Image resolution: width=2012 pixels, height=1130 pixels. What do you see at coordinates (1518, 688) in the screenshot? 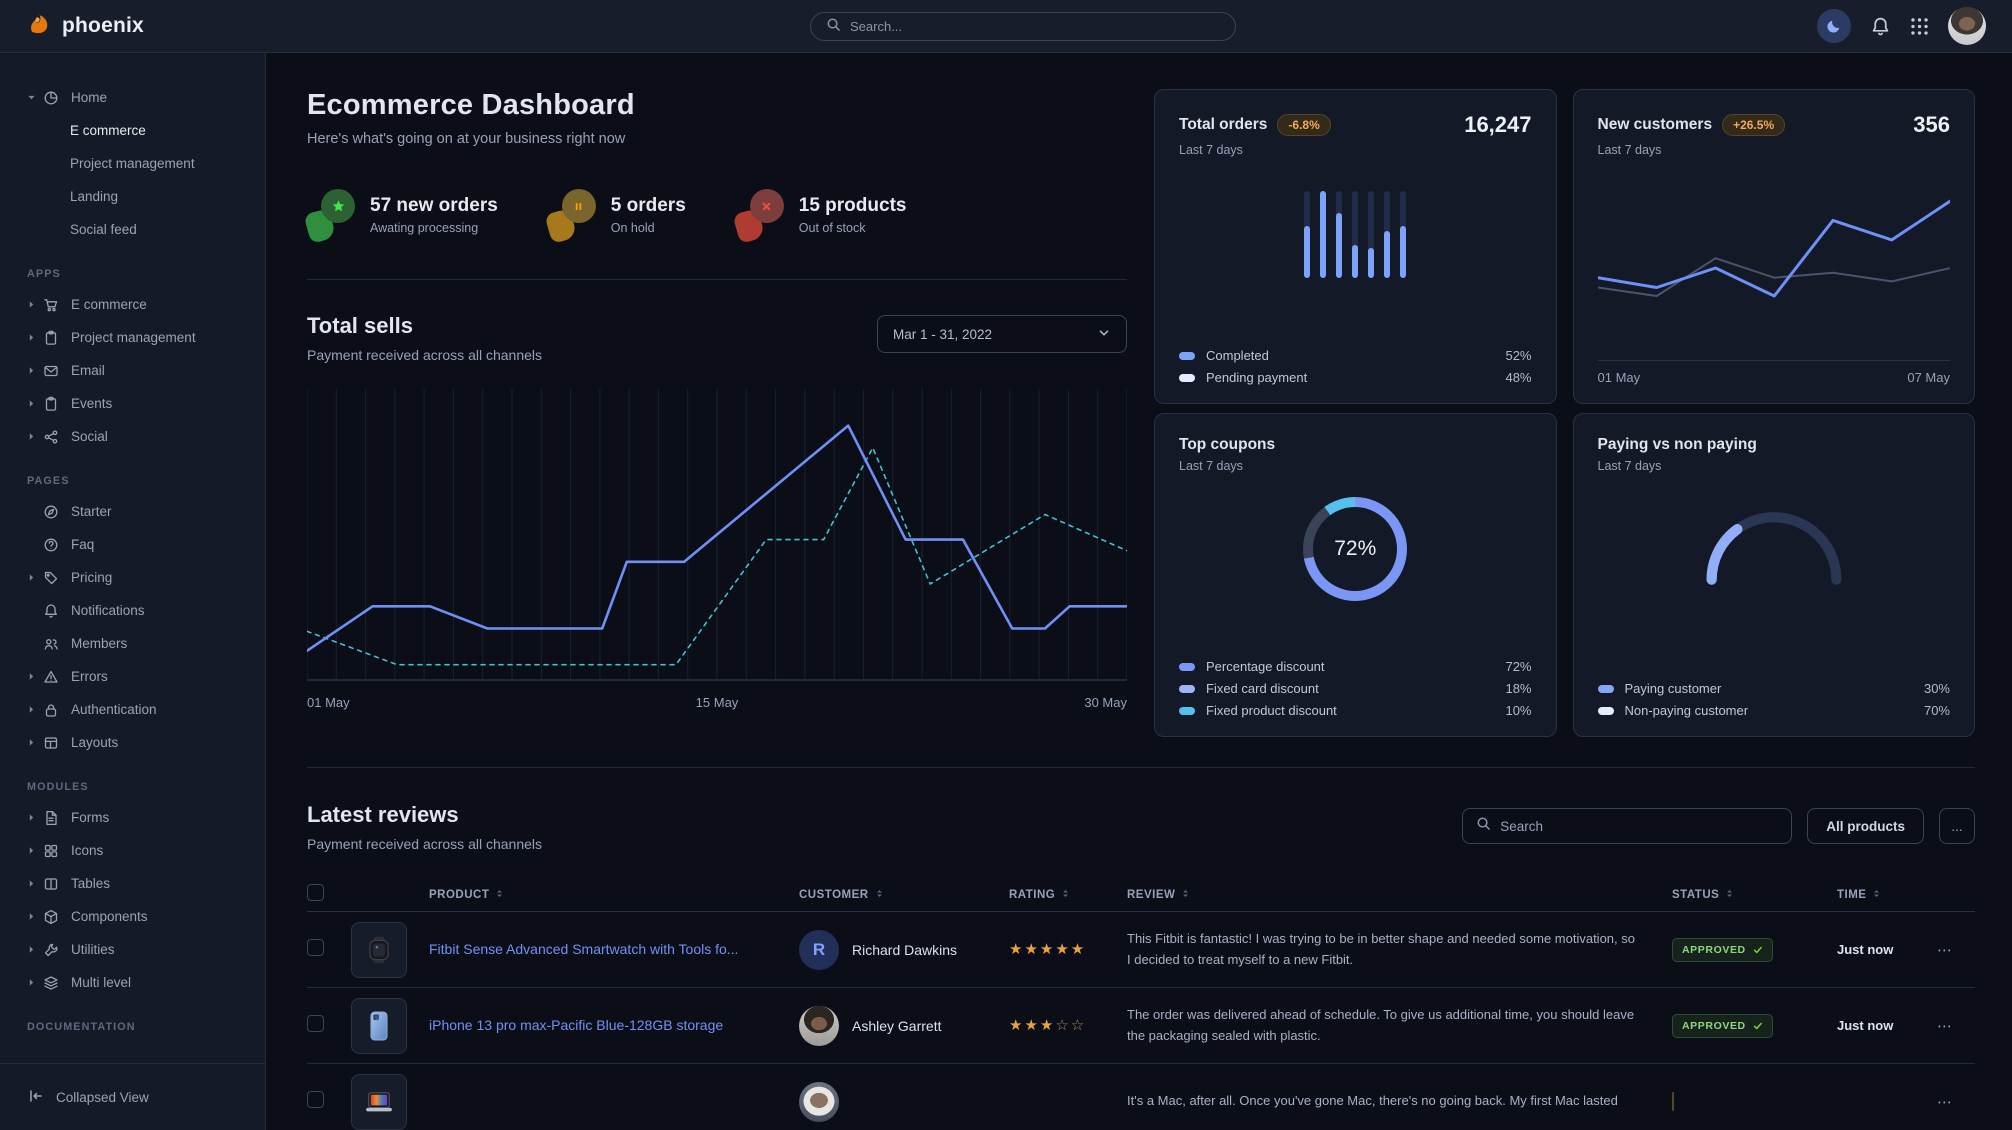
I see `legend-value: 18%` at bounding box center [1518, 688].